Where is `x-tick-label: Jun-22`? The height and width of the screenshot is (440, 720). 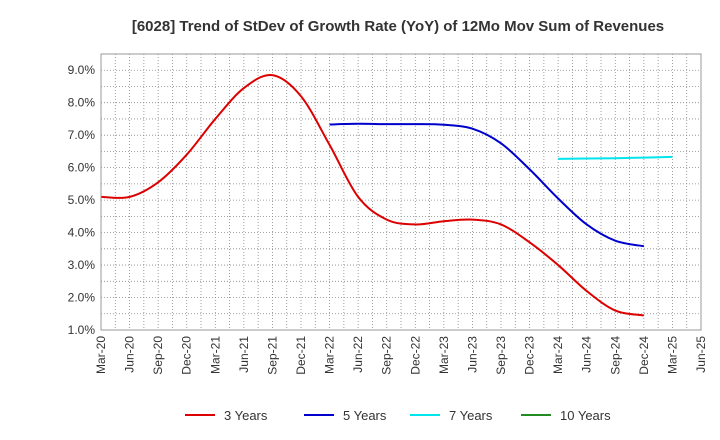
x-tick-label: Jun-22 is located at coordinates (358, 354).